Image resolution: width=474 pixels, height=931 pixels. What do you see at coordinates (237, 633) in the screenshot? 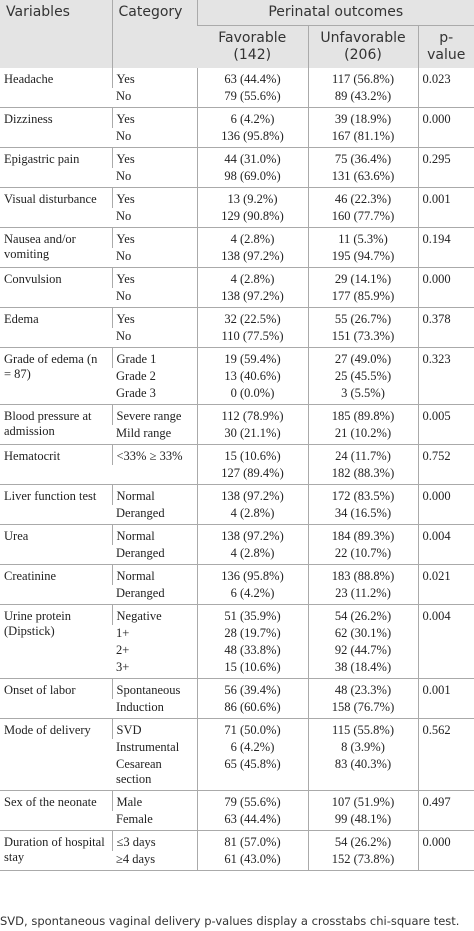
I see `table-row: 1+ 28 (19.7%) 62 (30.1%)` at bounding box center [237, 633].